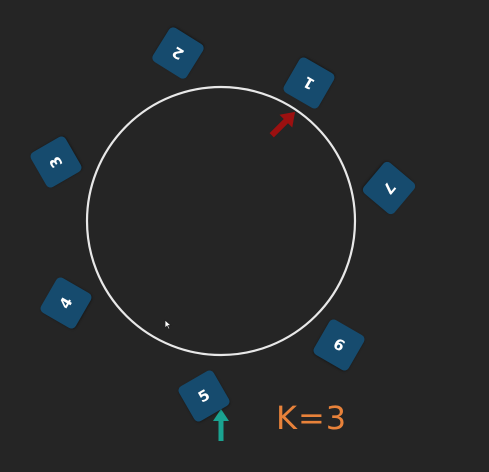  Describe the element at coordinates (65, 302) in the screenshot. I see `tile-4-label: 4` at that location.